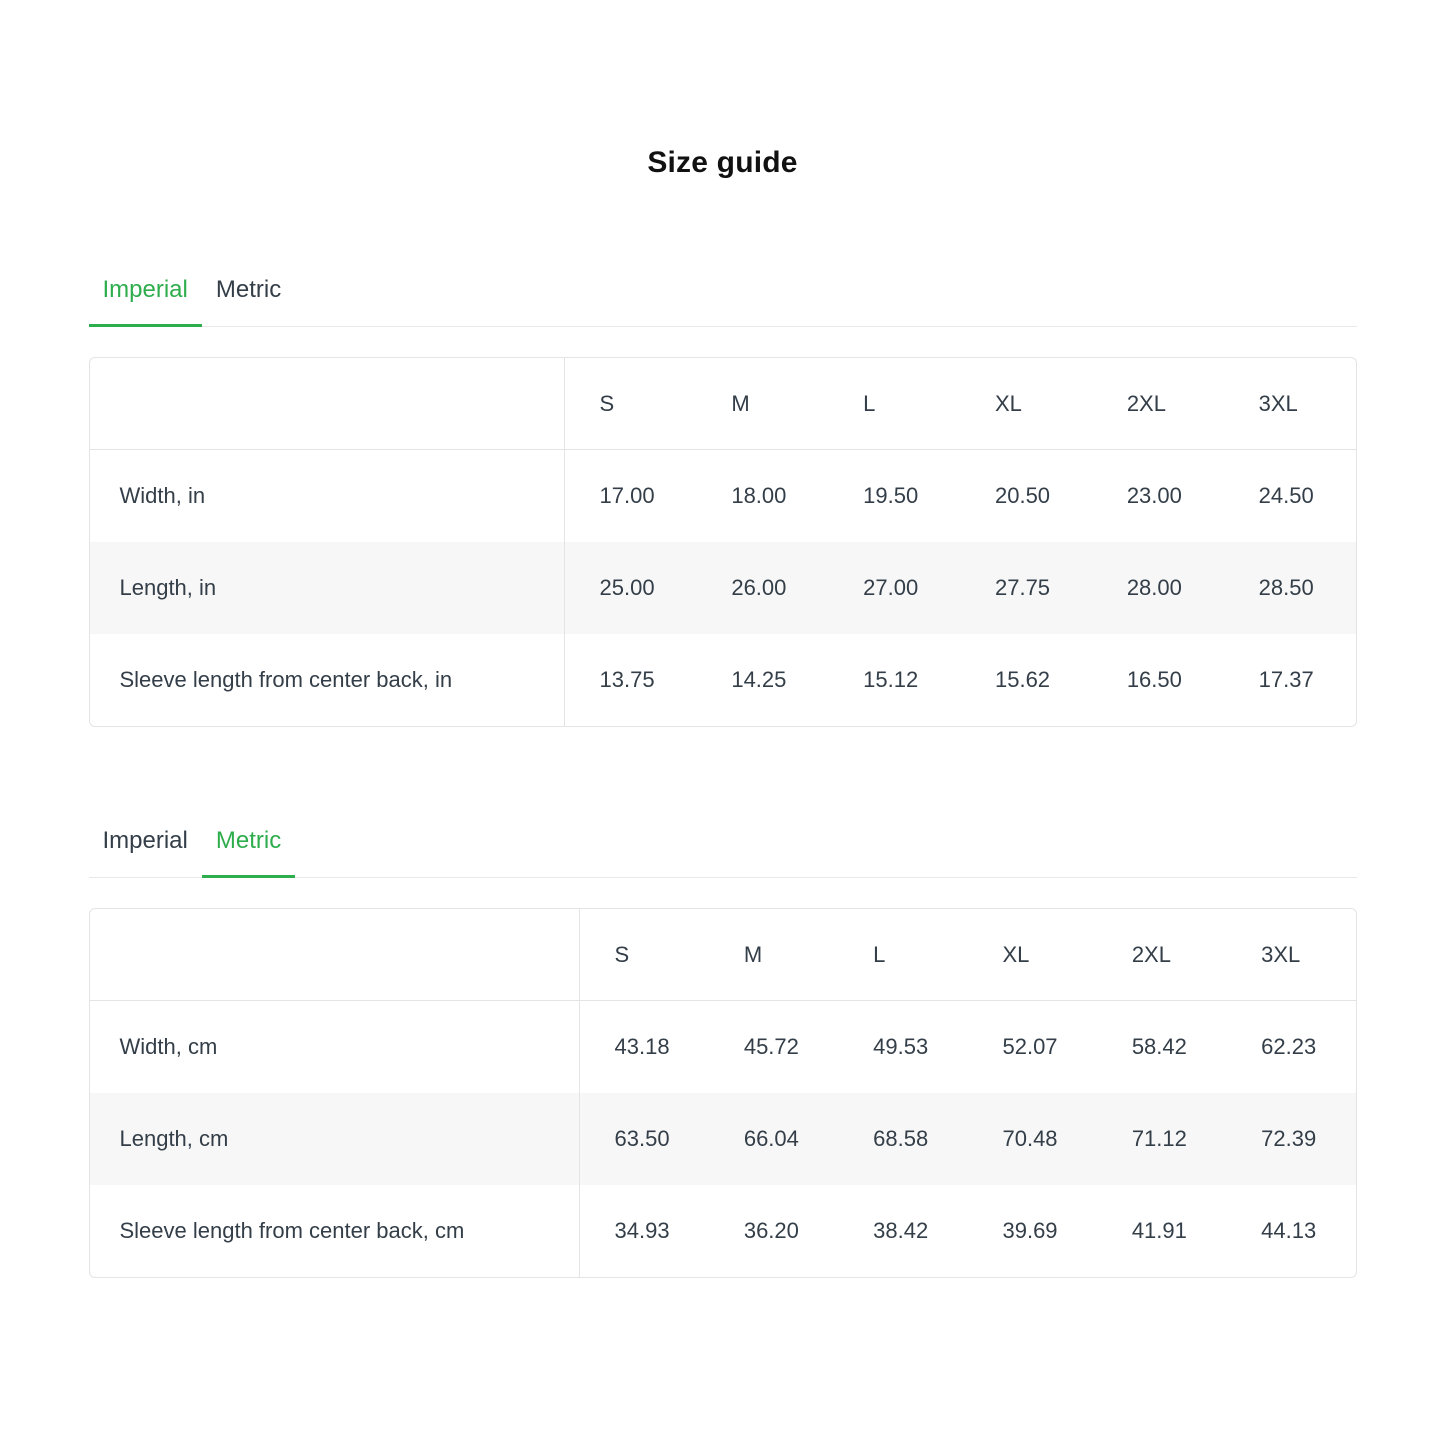 The image size is (1445, 1445). I want to click on cell-value: 23.00, so click(1154, 495).